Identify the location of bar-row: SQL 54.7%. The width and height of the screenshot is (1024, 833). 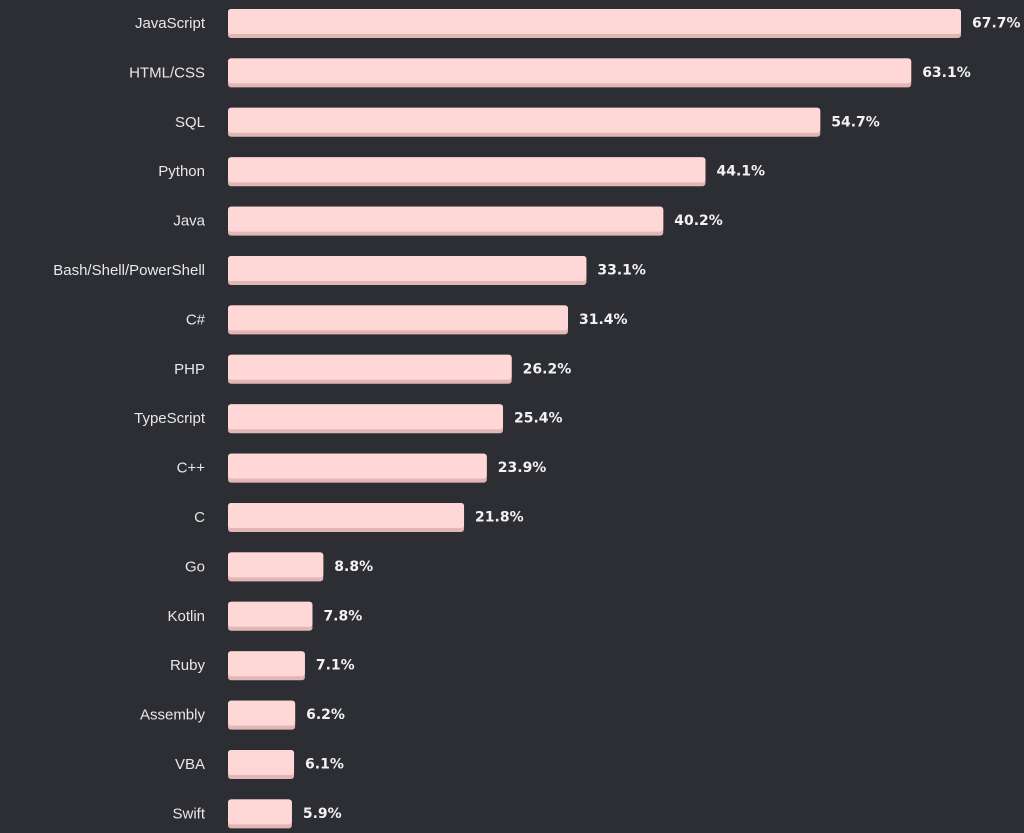
(527, 122).